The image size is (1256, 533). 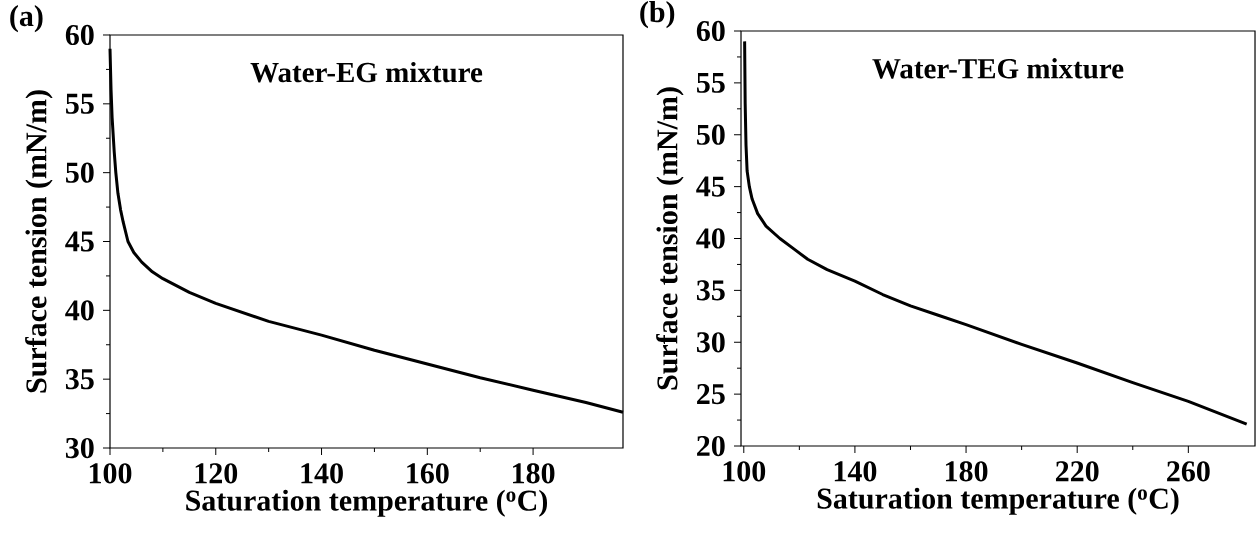 What do you see at coordinates (366, 72) in the screenshot?
I see `annotation: Water-EG mixture` at bounding box center [366, 72].